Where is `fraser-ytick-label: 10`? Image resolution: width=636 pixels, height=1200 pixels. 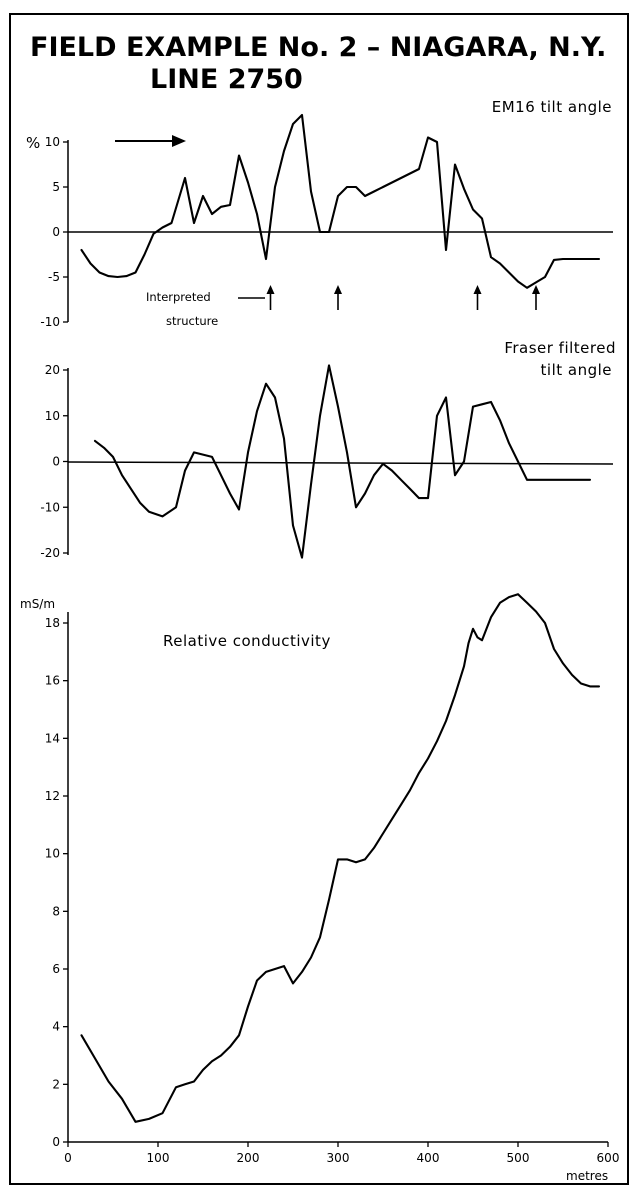
fraser-ytick-label: 10 is located at coordinates (52, 416).